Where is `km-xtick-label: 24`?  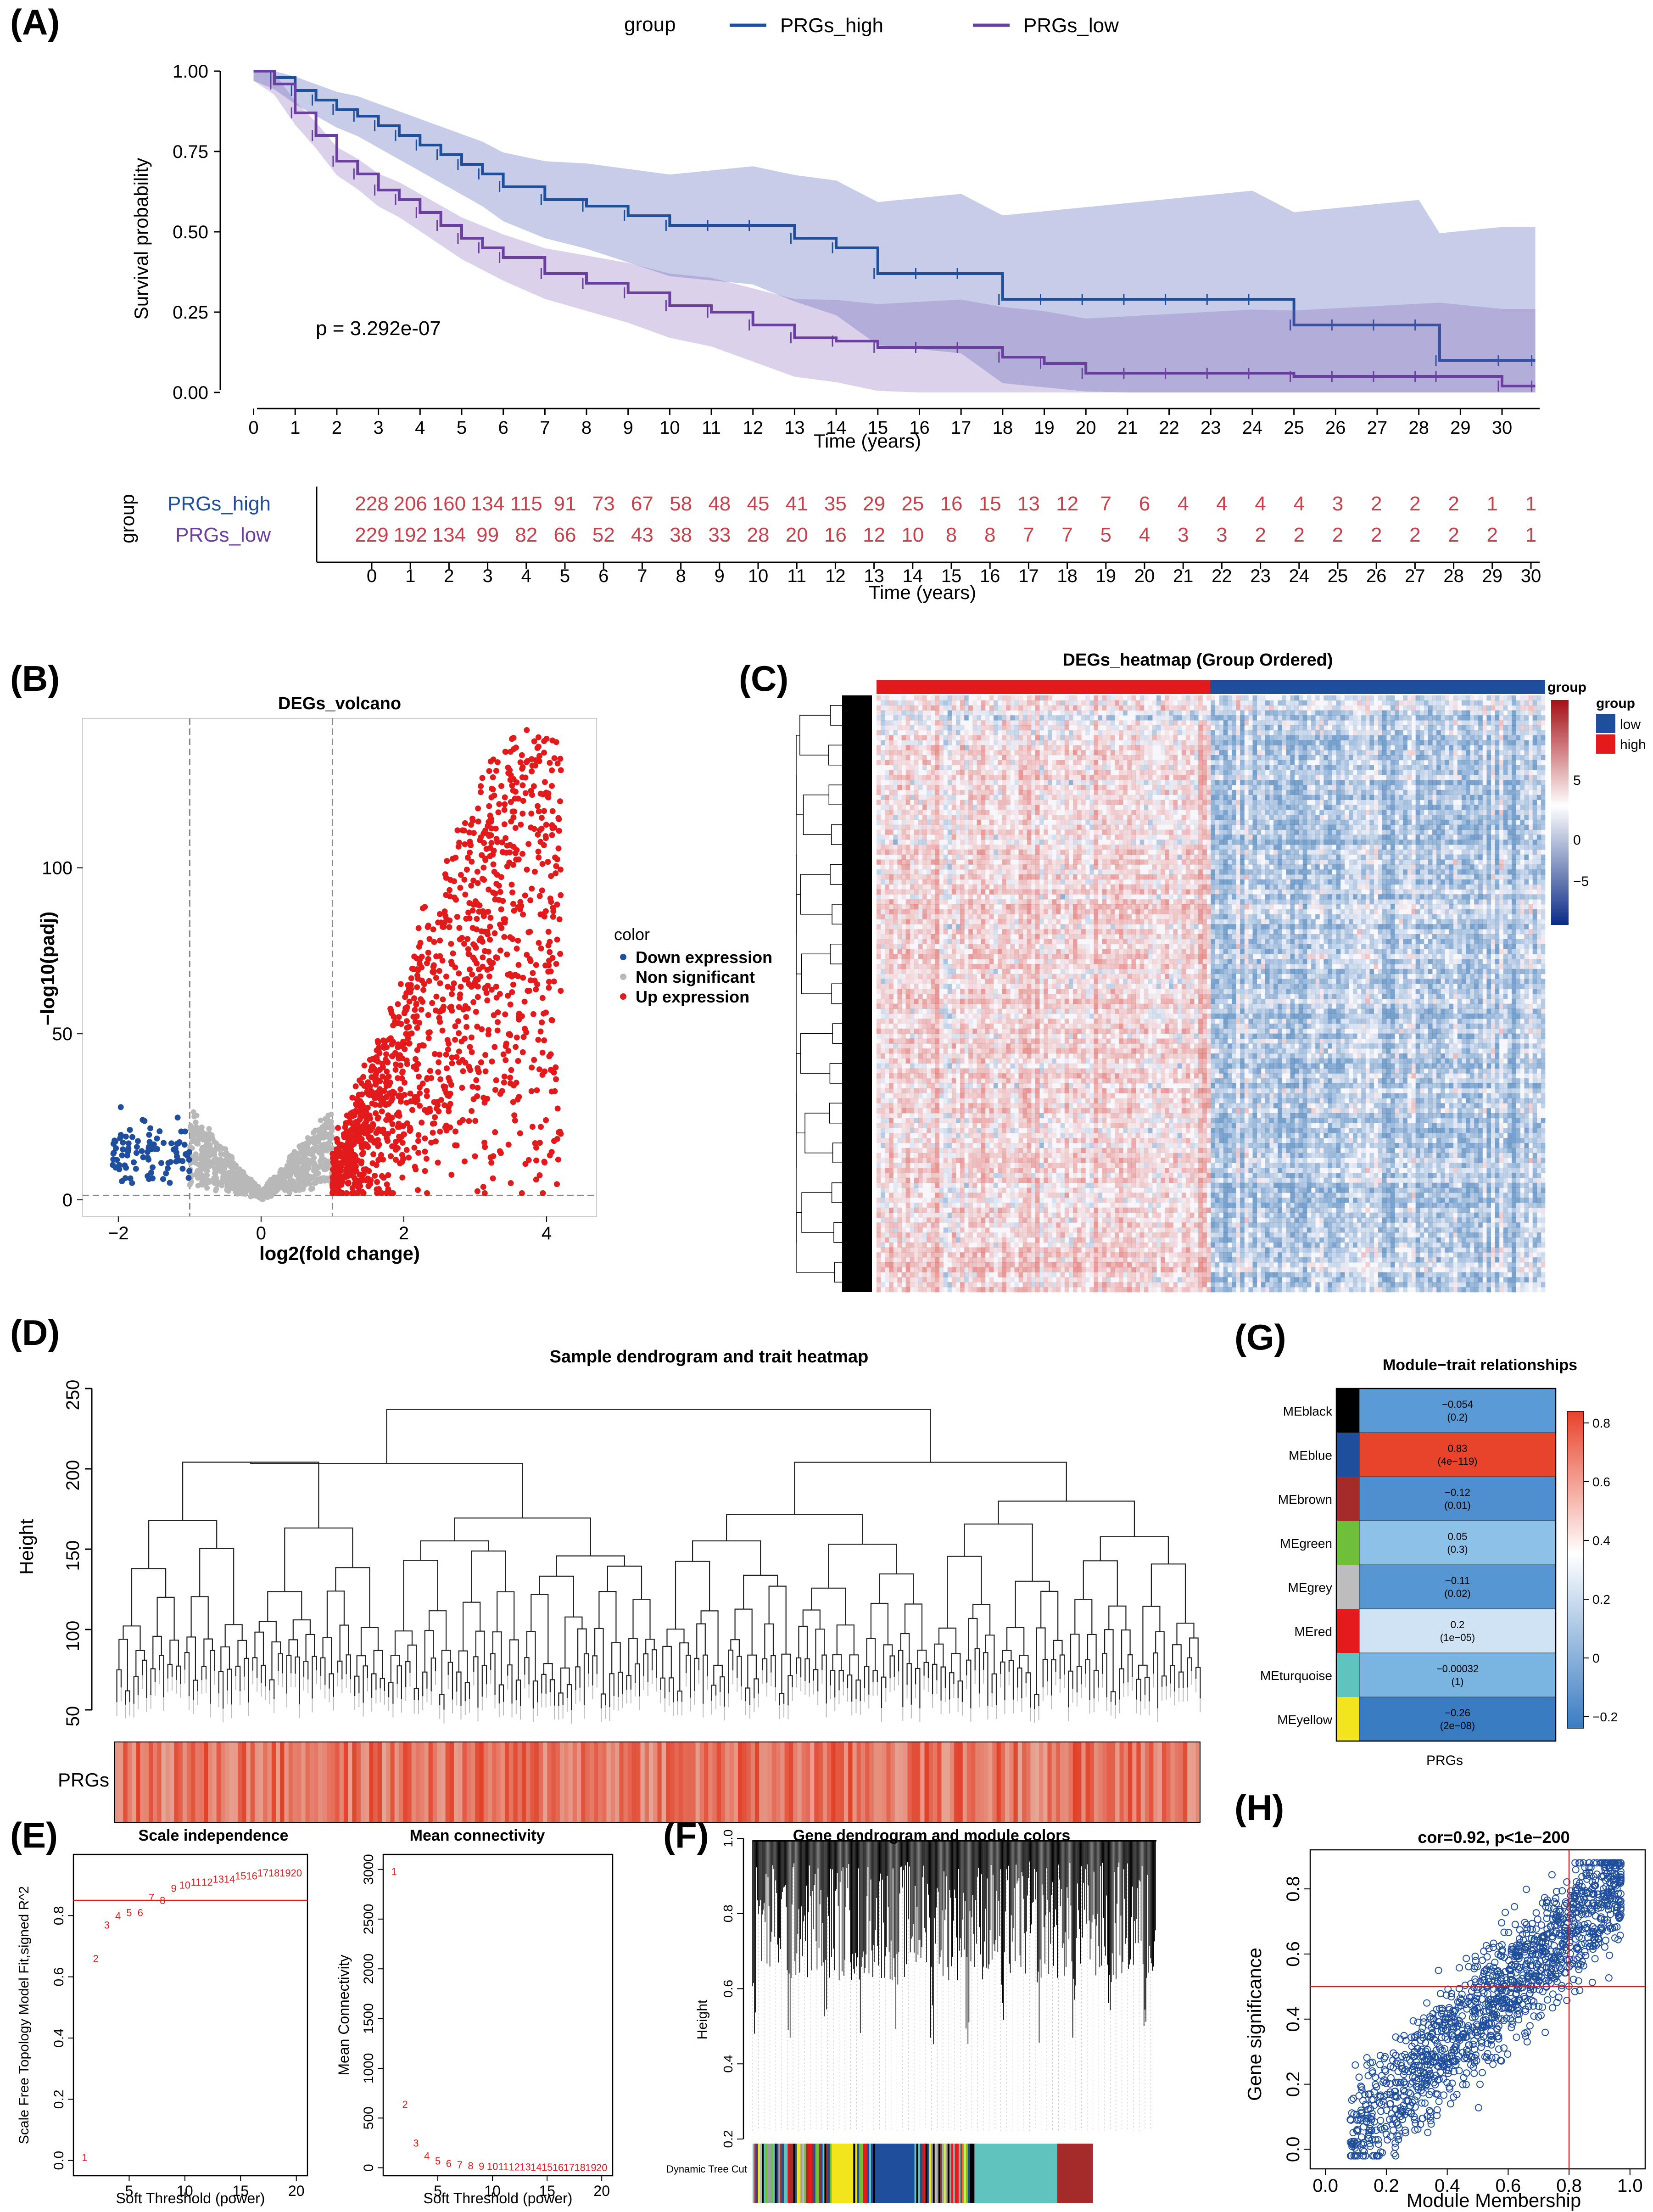 km-xtick-label: 24 is located at coordinates (1252, 428).